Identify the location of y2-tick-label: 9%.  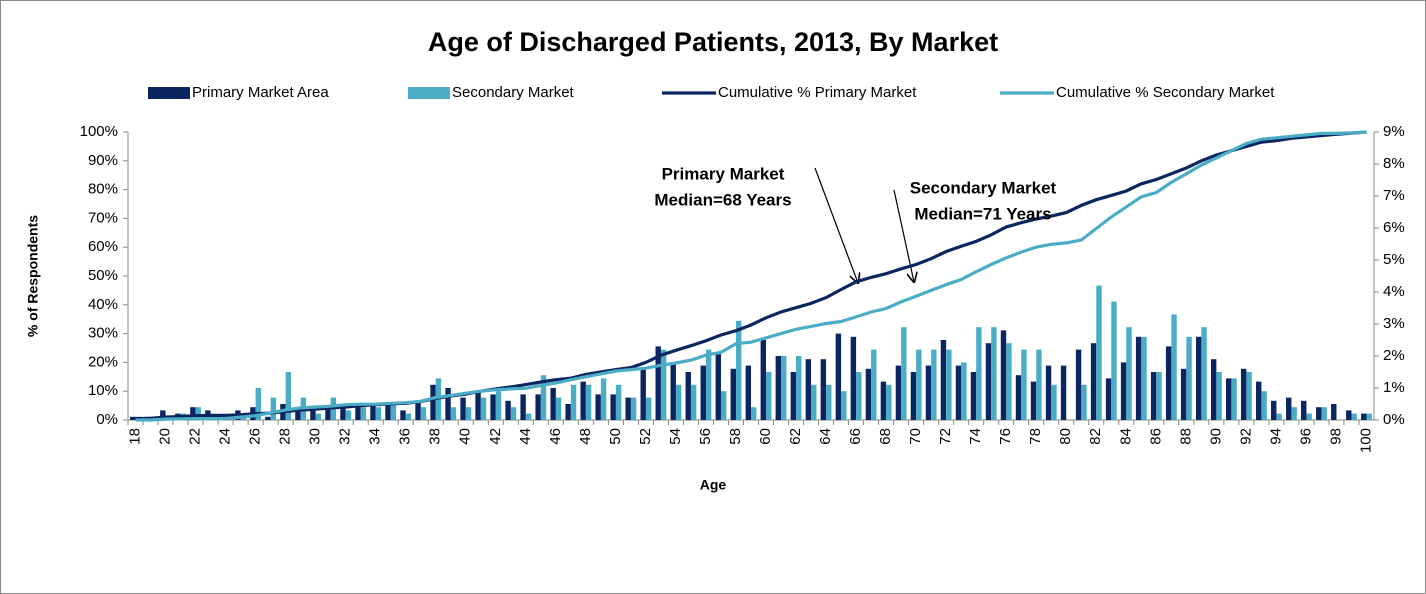
(1394, 131).